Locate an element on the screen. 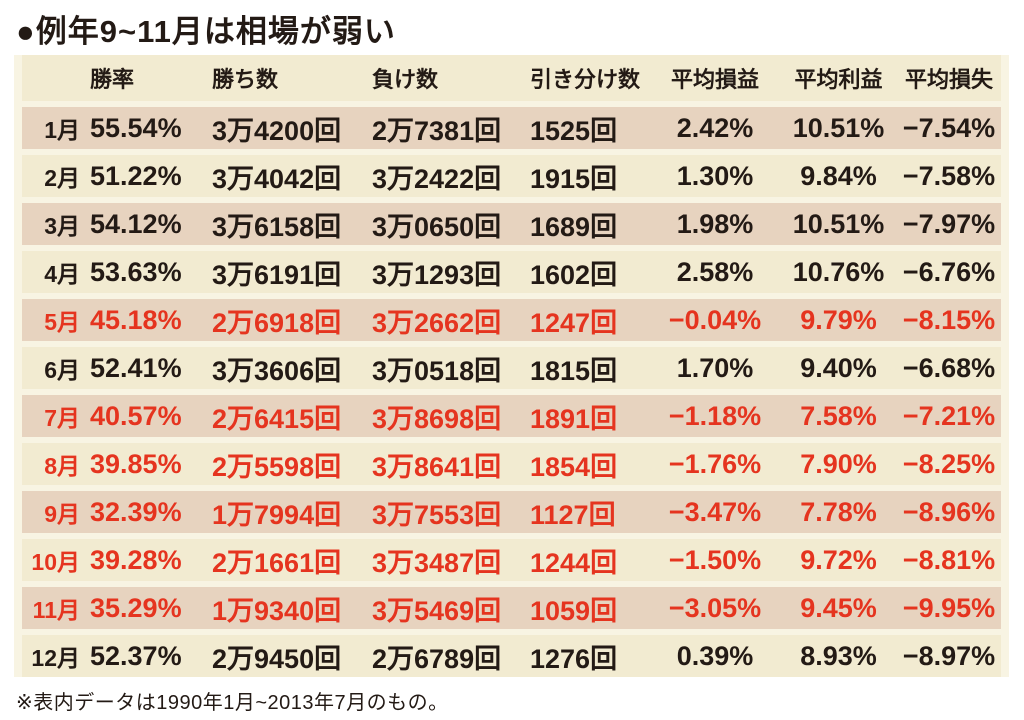 Image resolution: width=1024 pixels, height=720 pixels. month-cell: 11月 is located at coordinates (56, 610).